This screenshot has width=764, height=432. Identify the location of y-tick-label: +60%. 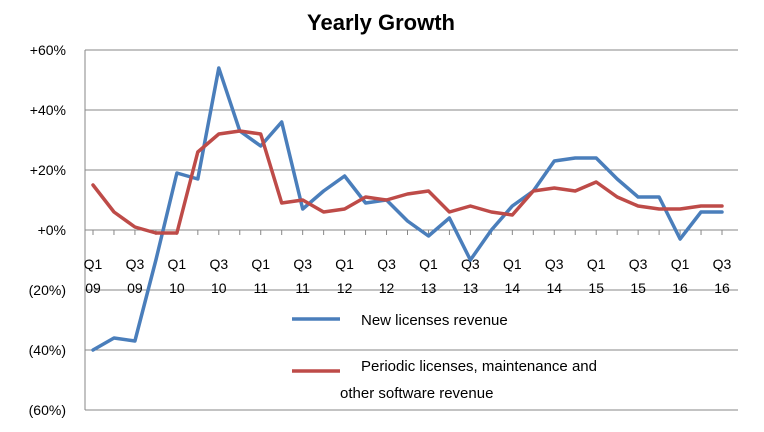
(48, 50).